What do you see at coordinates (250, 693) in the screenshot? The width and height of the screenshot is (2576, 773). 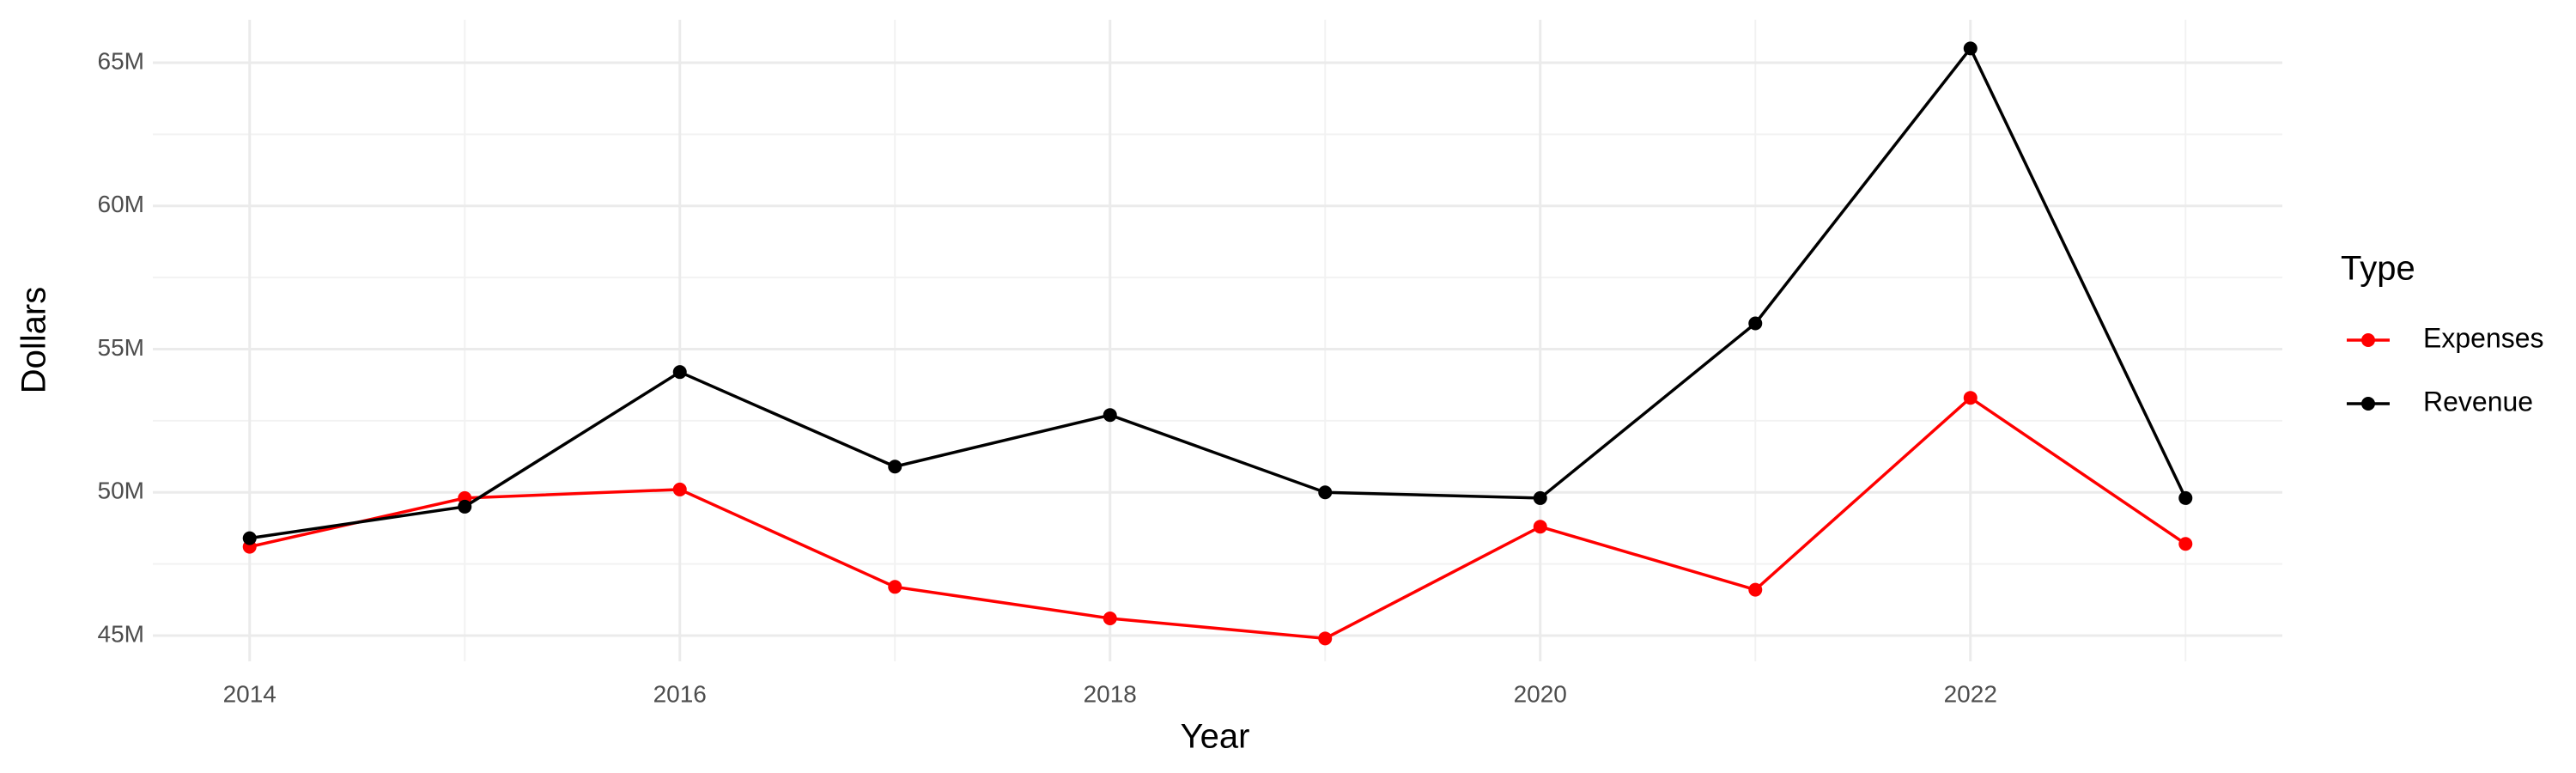 I see `x-tick-label: 2014` at bounding box center [250, 693].